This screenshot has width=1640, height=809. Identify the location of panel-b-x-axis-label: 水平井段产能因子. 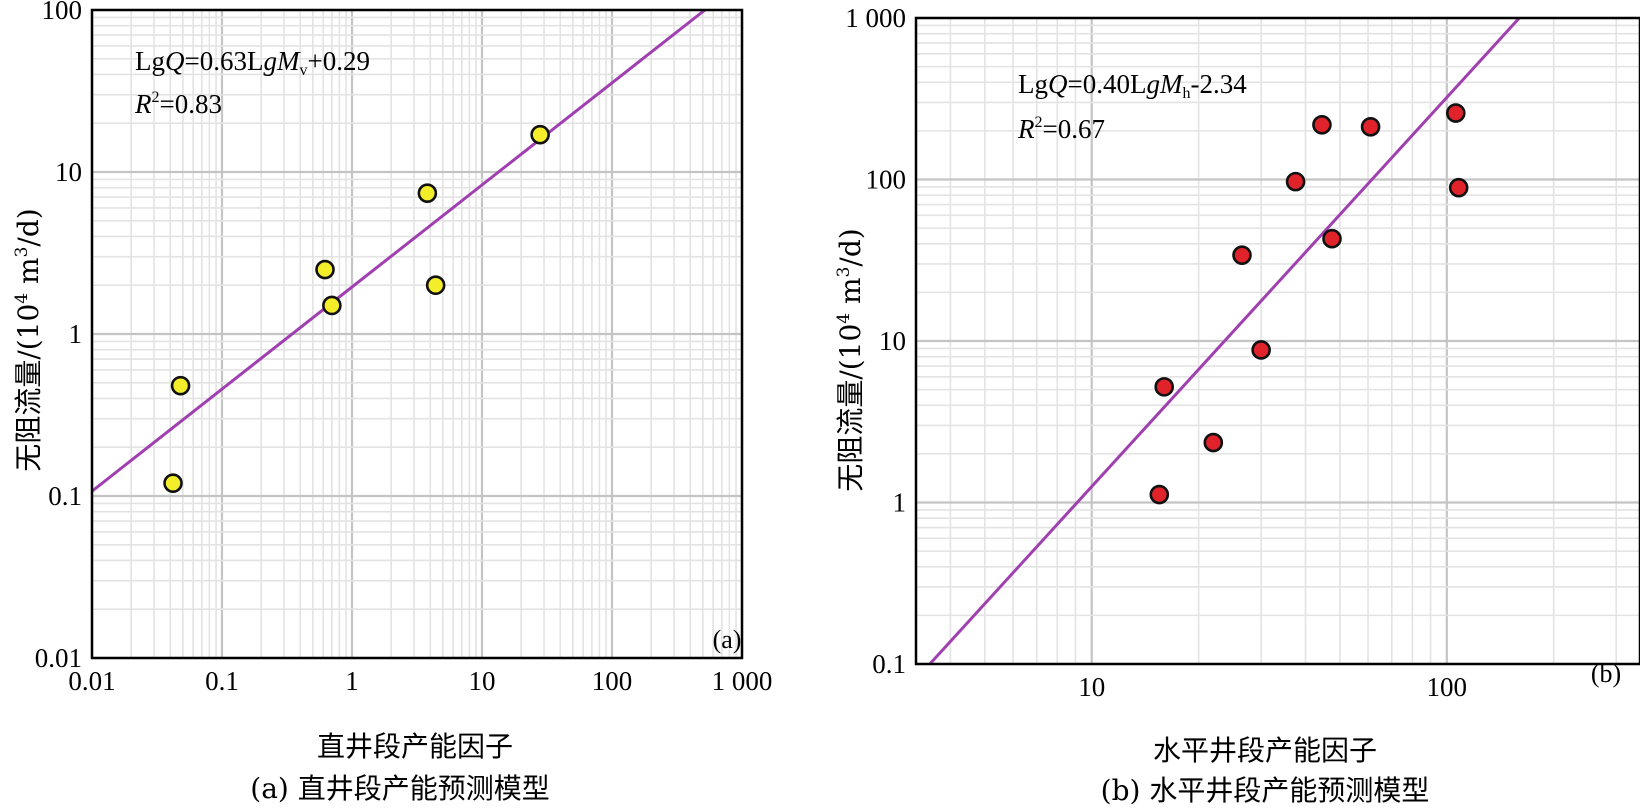
(1265, 750).